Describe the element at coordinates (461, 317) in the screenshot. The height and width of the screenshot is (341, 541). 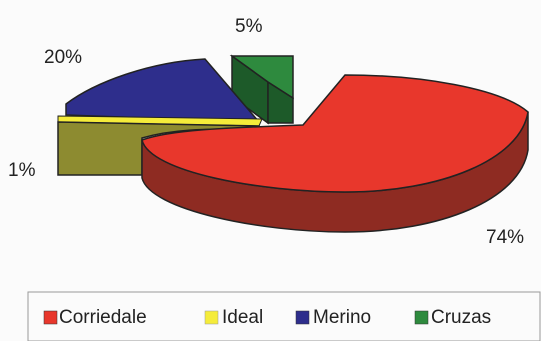
I see `legend-label-cruzas: Cruzas` at that location.